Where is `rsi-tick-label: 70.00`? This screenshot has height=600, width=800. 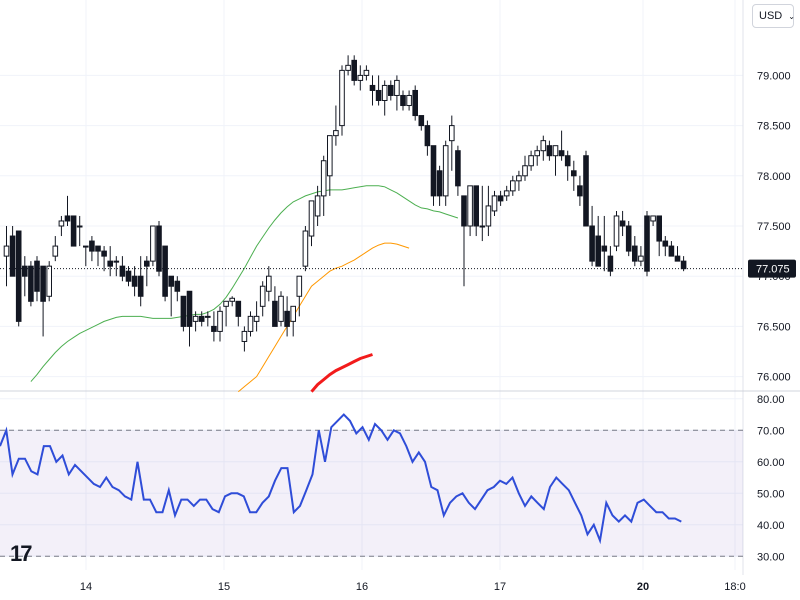
rsi-tick-label: 70.00 is located at coordinates (771, 431).